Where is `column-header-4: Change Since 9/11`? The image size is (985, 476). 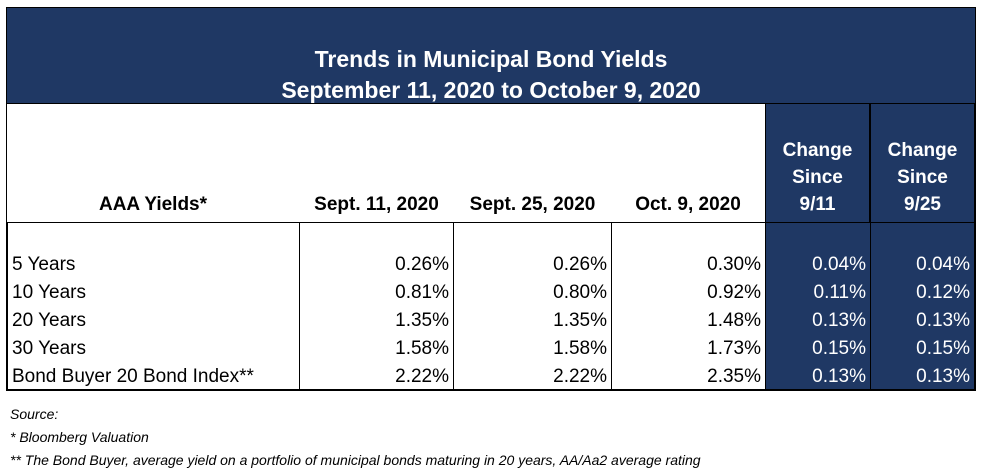 column-header-4: Change Since 9/11 is located at coordinates (817, 163).